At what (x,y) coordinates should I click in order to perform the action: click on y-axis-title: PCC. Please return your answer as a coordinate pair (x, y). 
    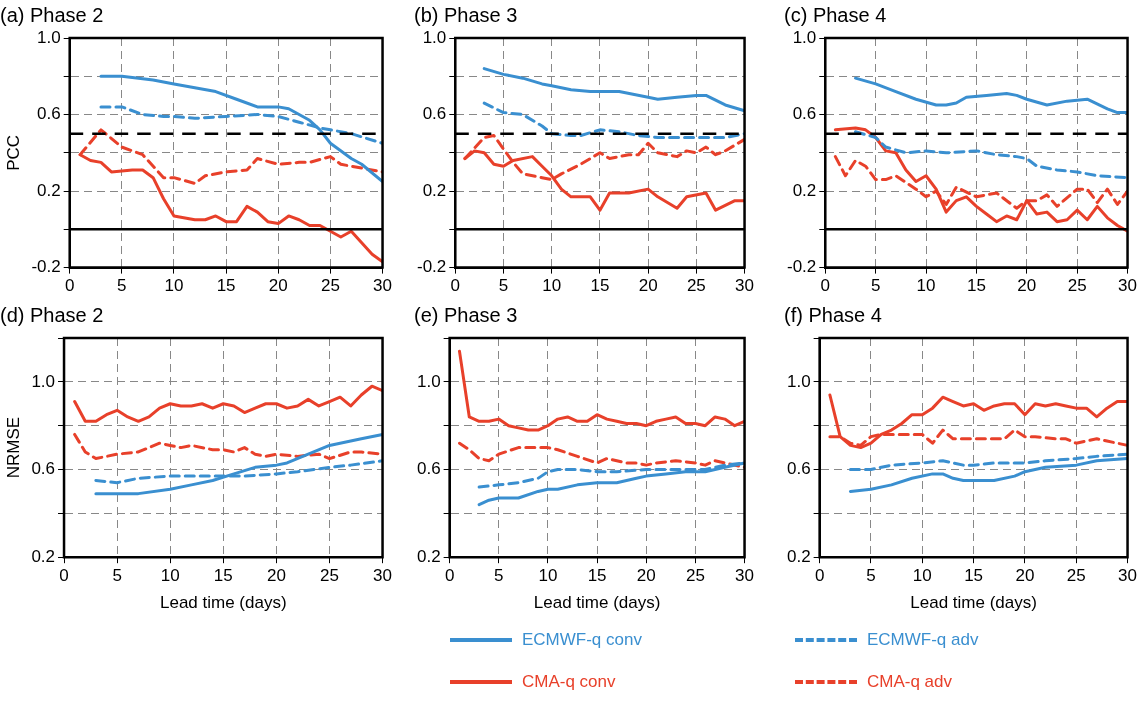
    Looking at the image, I should click on (13, 152).